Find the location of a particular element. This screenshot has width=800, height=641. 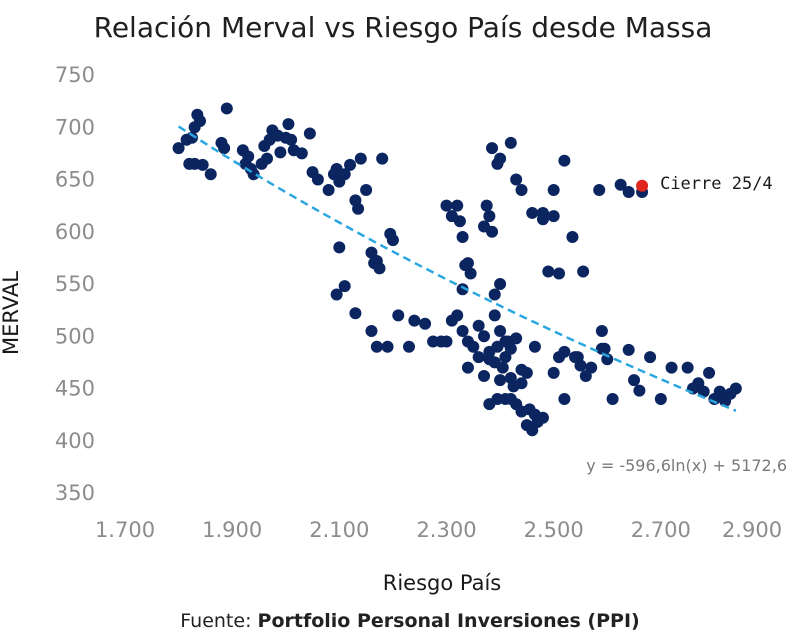

x-tick-label: 2.300 is located at coordinates (446, 530).